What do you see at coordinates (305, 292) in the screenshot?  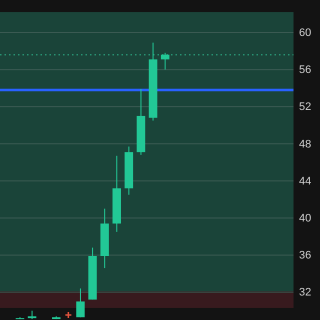 I see `y-tick-label: 32` at bounding box center [305, 292].